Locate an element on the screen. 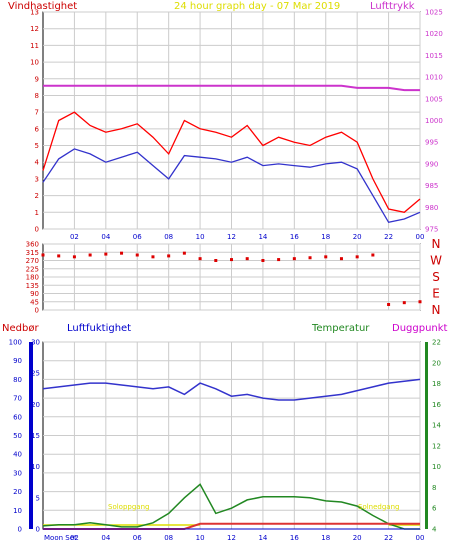 This screenshot has height=543, width=460. sunset-label: Solnedgang is located at coordinates (378, 507).